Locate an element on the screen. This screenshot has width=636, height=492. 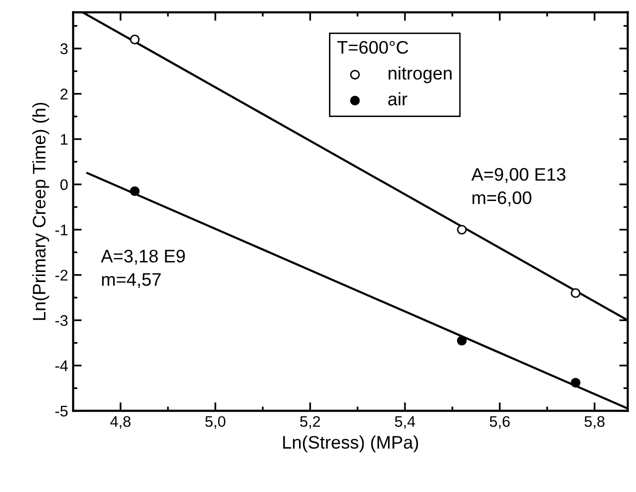
x-tick-label: 5,0 is located at coordinates (215, 422).